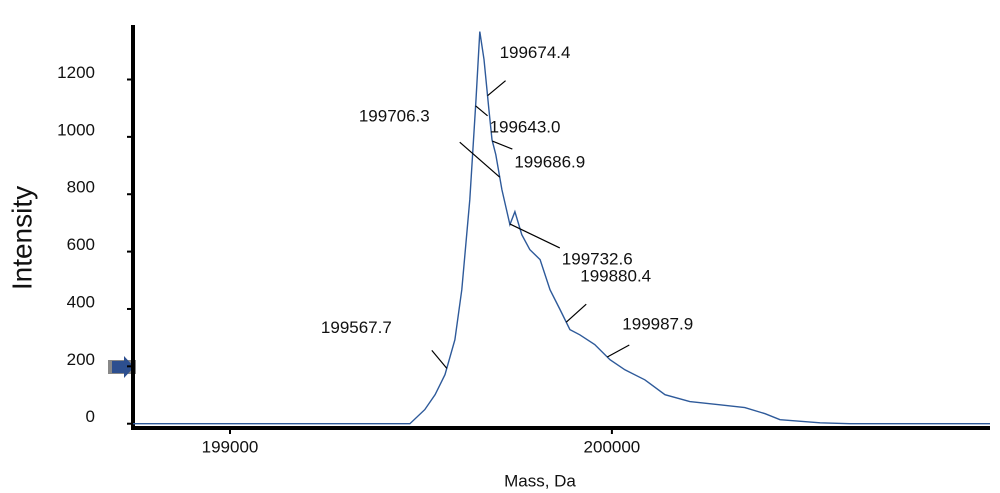 The width and height of the screenshot is (1000, 493). Describe the element at coordinates (76, 129) in the screenshot. I see `y-tick-label: 1000` at that location.